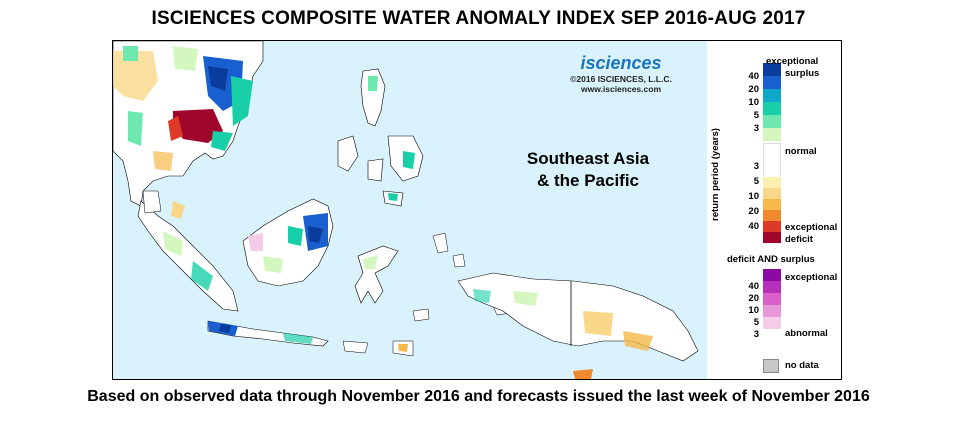 This screenshot has width=957, height=425. Describe the element at coordinates (753, 298) in the screenshot. I see `legend-both-tick-1: 20` at that location.